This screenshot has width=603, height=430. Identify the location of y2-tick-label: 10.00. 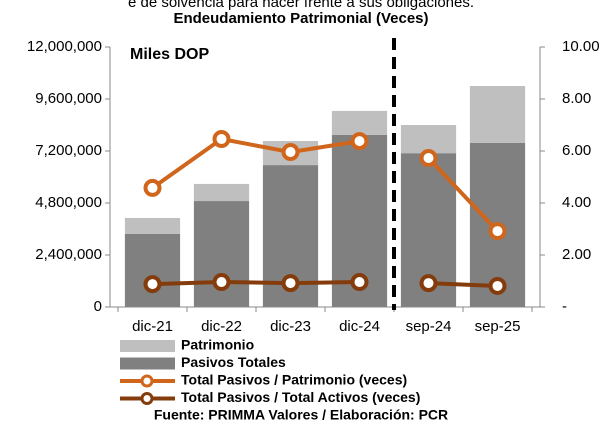
(581, 46).